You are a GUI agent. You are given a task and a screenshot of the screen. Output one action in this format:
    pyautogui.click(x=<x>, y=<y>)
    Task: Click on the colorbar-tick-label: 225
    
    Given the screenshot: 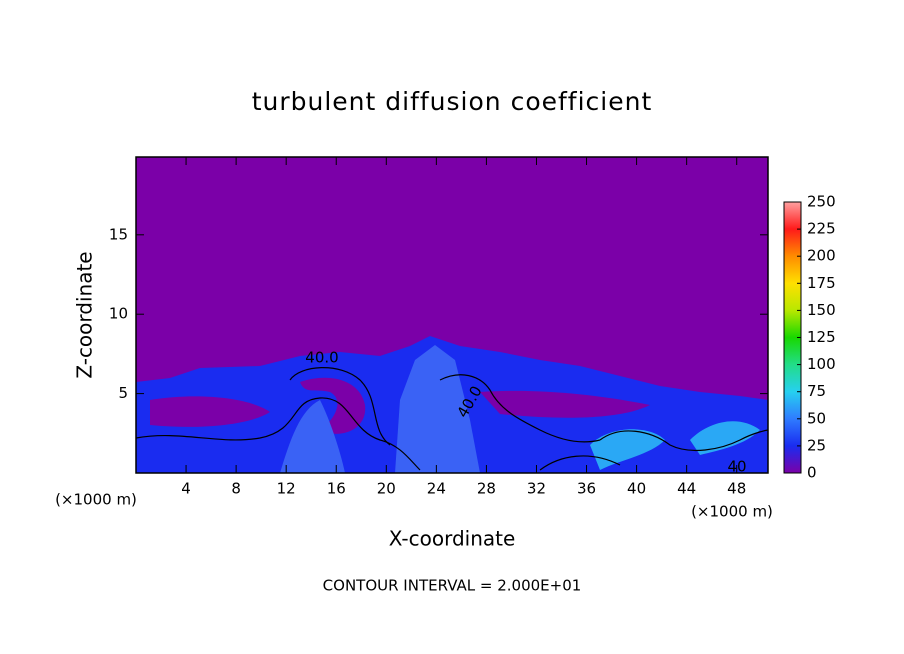 What is the action you would take?
    pyautogui.click(x=821, y=229)
    